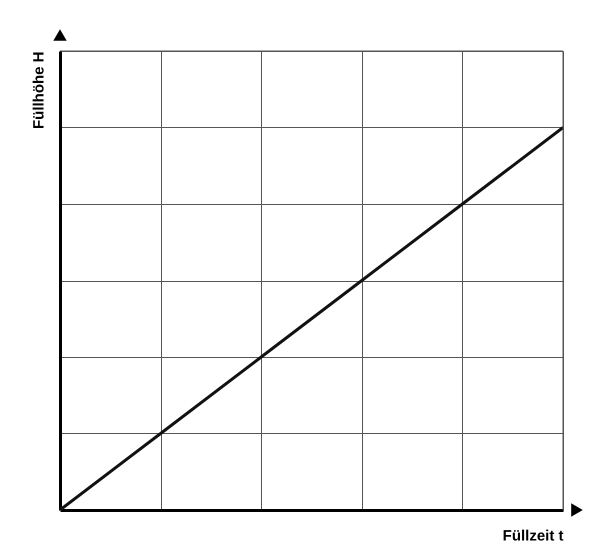 The height and width of the screenshot is (553, 597). What do you see at coordinates (533, 536) in the screenshot?
I see `x-axis-title: Füllzeit t` at bounding box center [533, 536].